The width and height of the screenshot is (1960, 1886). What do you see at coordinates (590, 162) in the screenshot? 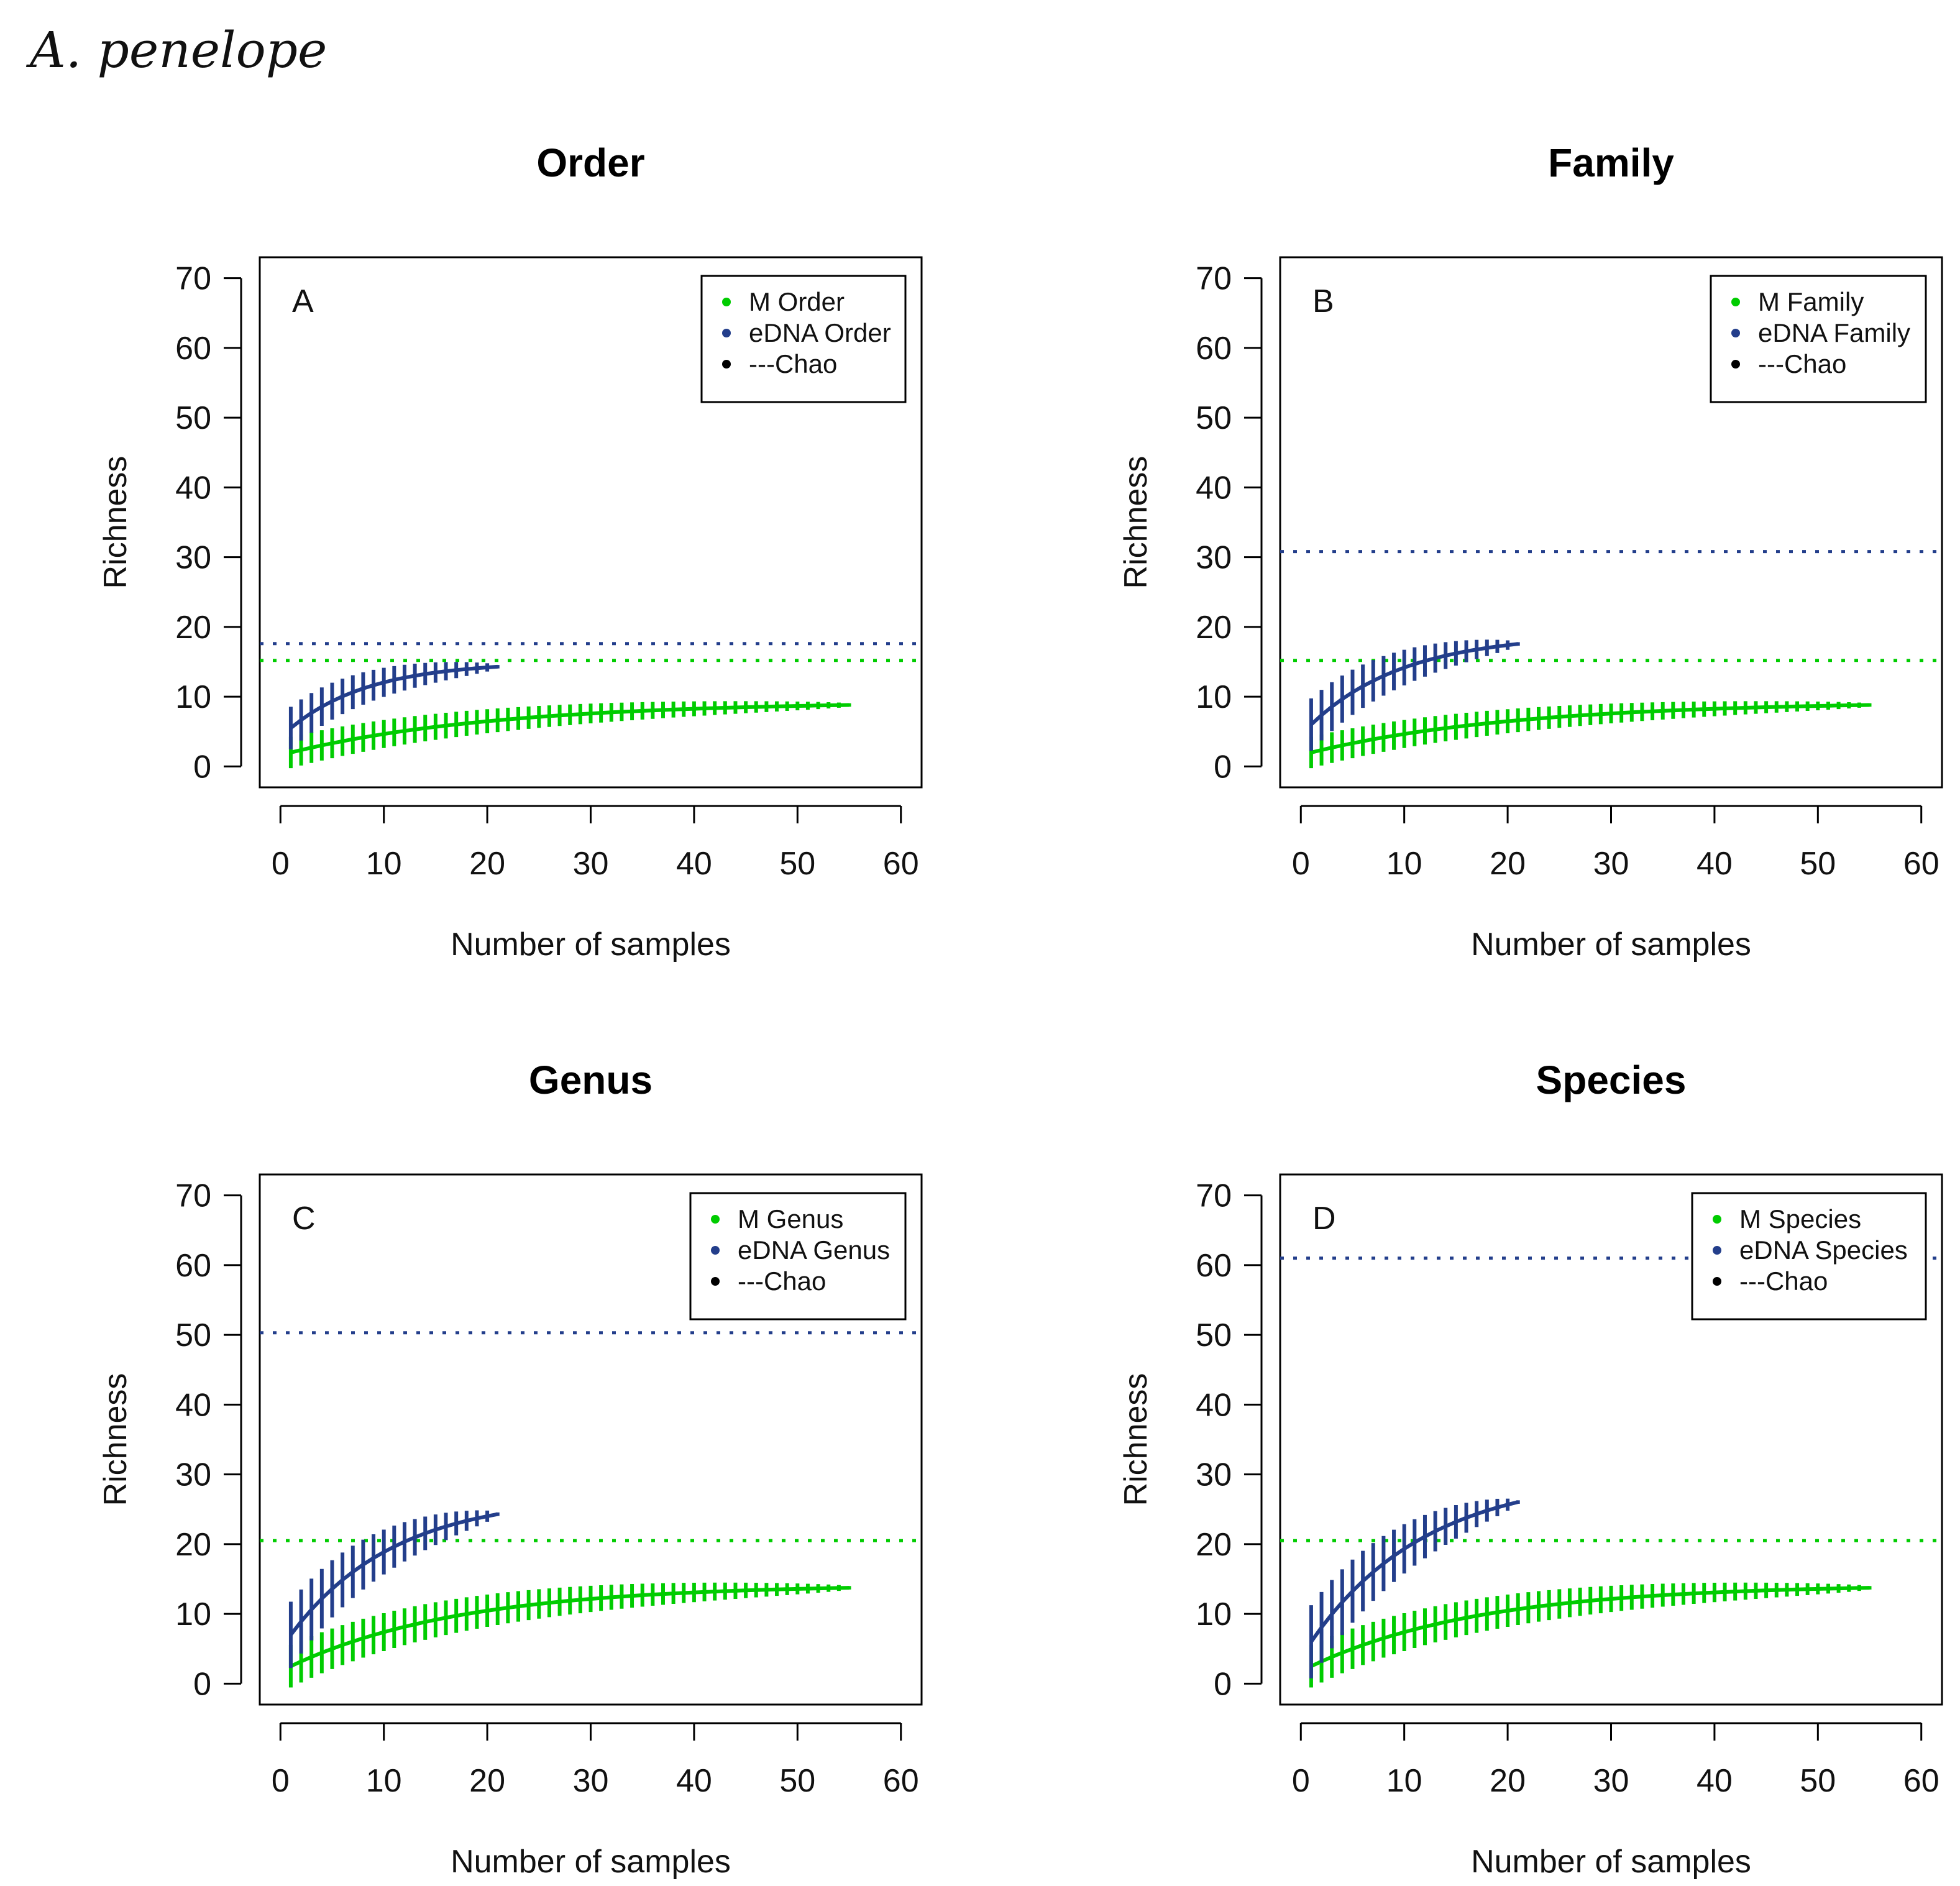
I see `panel-title: Order` at bounding box center [590, 162].